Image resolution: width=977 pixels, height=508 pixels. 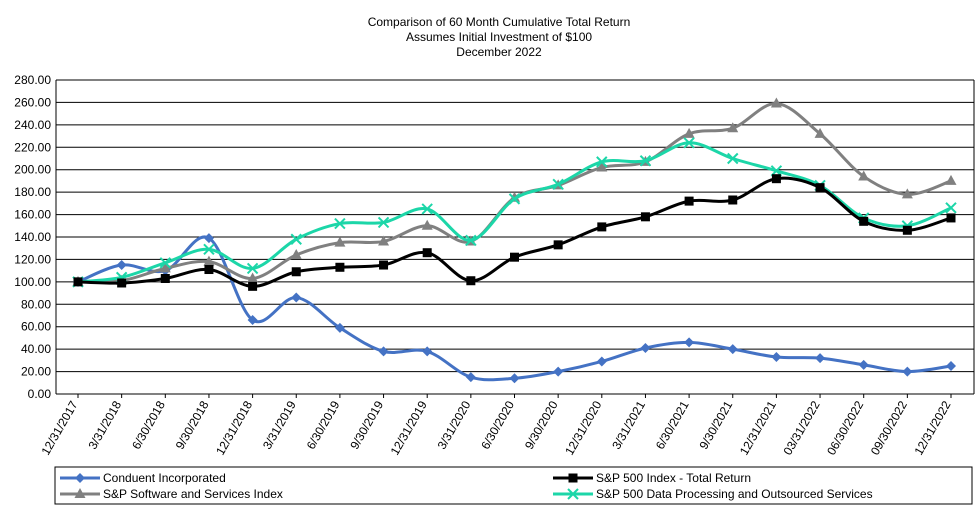 I want to click on y-tick-label: 280.00, so click(x=32, y=80).